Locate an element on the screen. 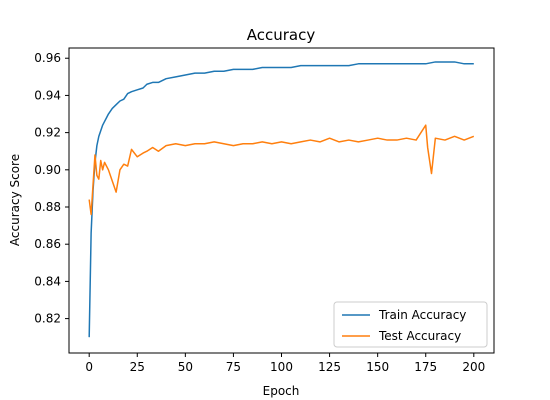 This screenshot has width=550, height=400. legend-label-train: Train Accuracy is located at coordinates (422, 315).